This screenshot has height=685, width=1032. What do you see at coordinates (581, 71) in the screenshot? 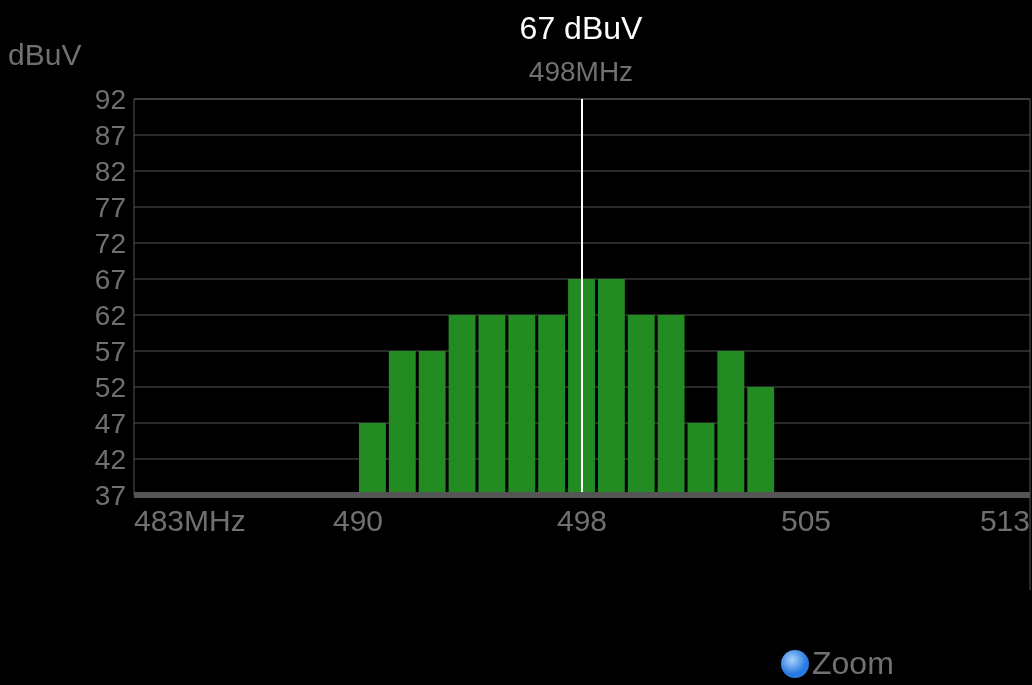
I see `chart-subtitle: 498MHz` at bounding box center [581, 71].